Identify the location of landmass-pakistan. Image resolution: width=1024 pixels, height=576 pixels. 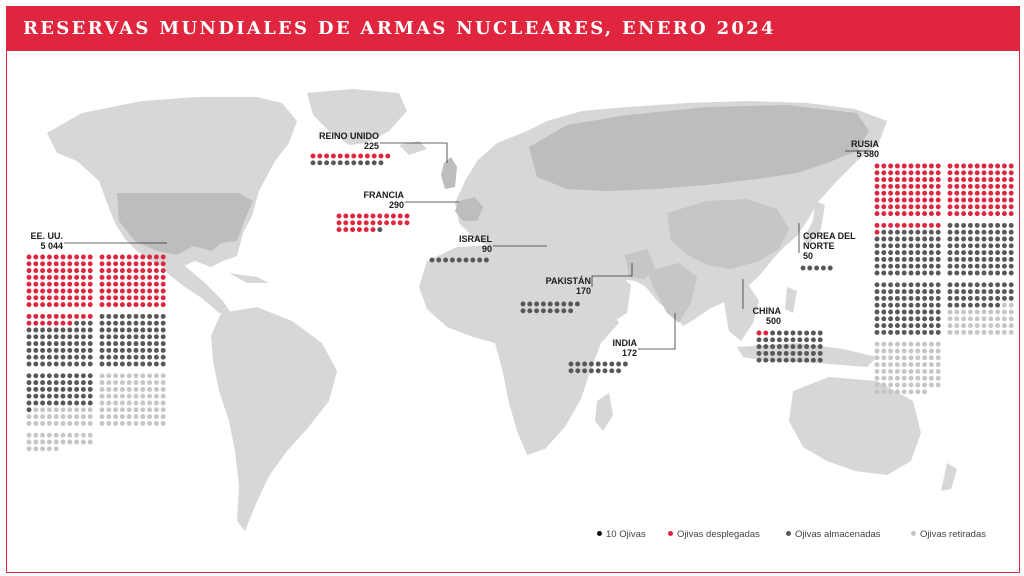
(640, 264).